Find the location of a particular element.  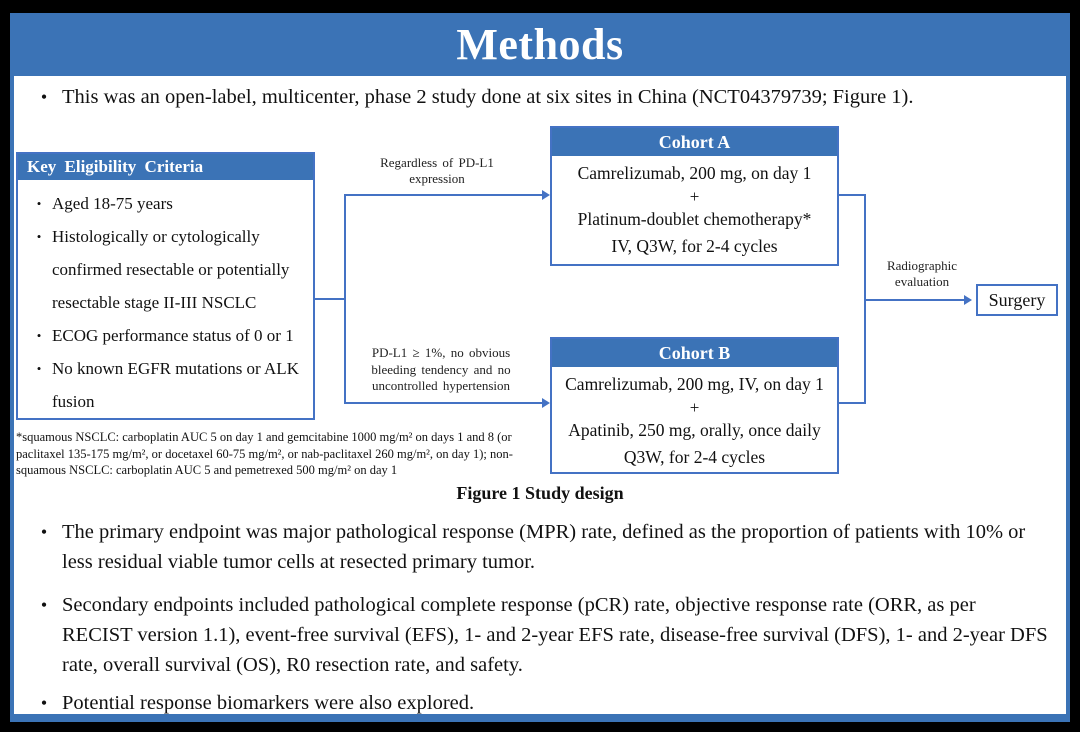

surgery-box: Surgery is located at coordinates (1017, 300).